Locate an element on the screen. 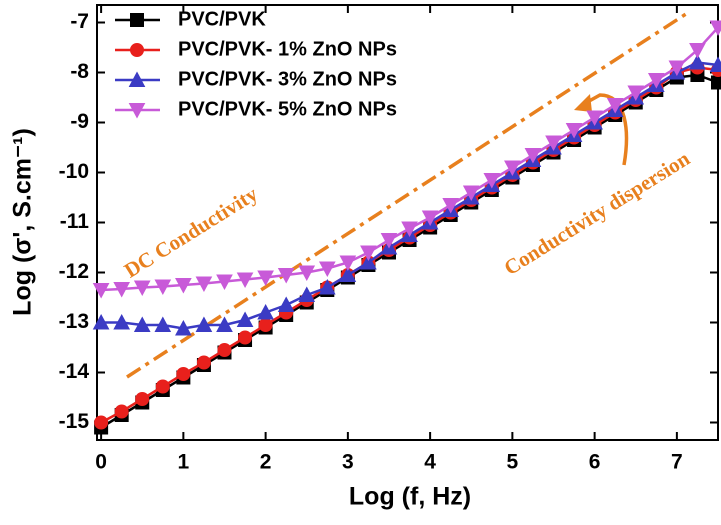 The height and width of the screenshot is (525, 721). y-axis-label: Log (σ', S.cm⁻¹) is located at coordinates (23, 222).